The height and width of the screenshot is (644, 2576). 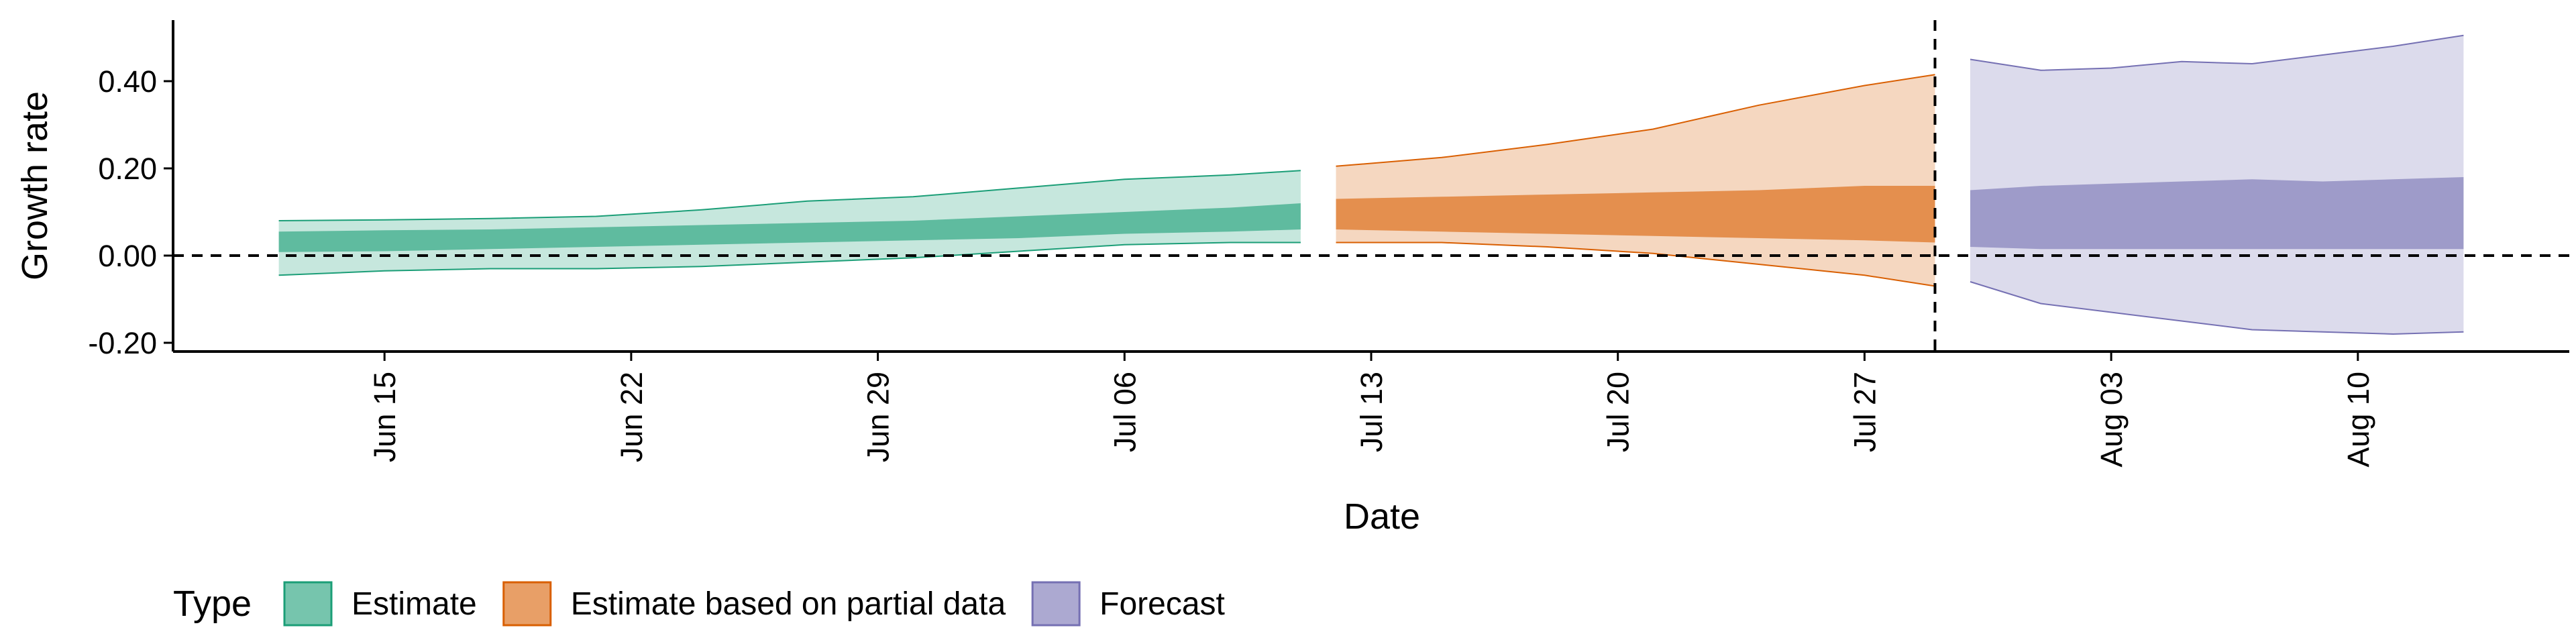 I want to click on y-tick-label: 0.20, so click(x=127, y=169).